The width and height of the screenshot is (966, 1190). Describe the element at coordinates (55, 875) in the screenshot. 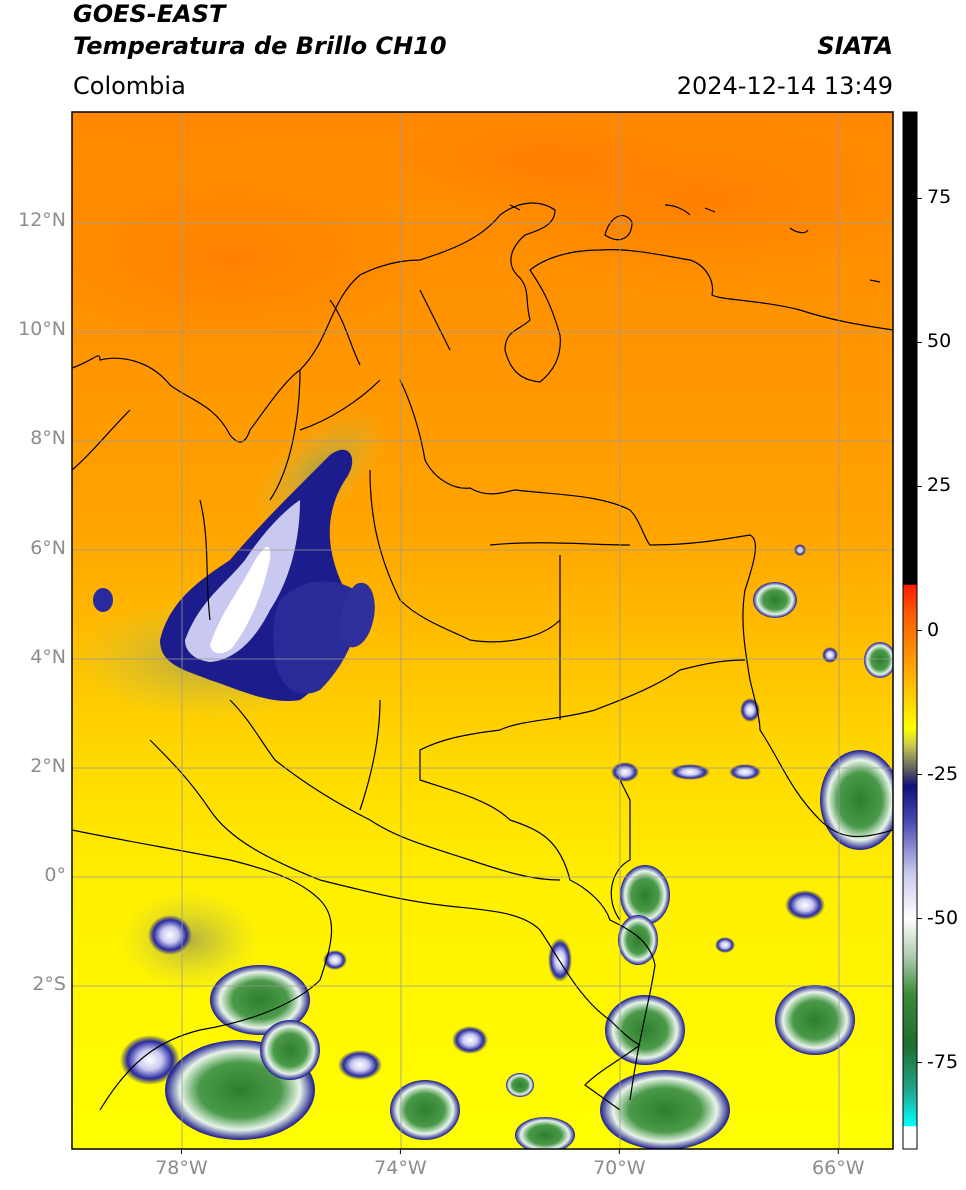

I see `lat-tick-label: 0°` at that location.